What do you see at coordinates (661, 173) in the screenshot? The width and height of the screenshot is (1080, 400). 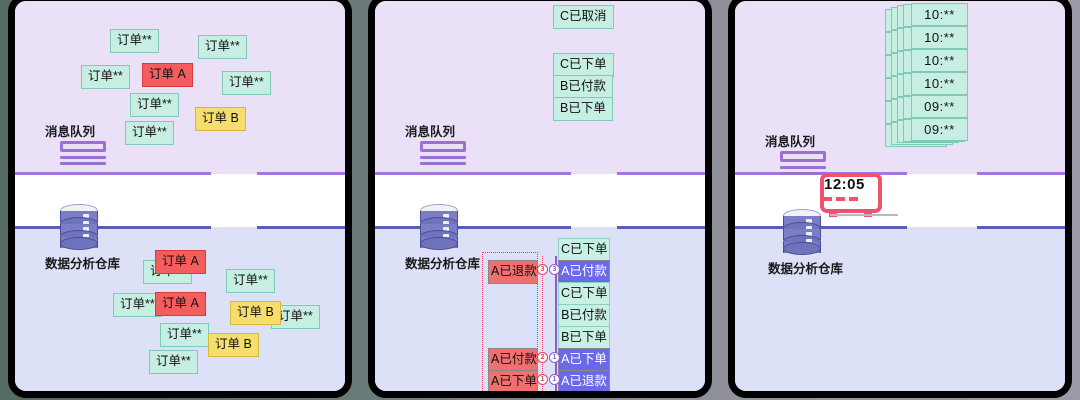 I see `panel2-divider-top-right` at bounding box center [661, 173].